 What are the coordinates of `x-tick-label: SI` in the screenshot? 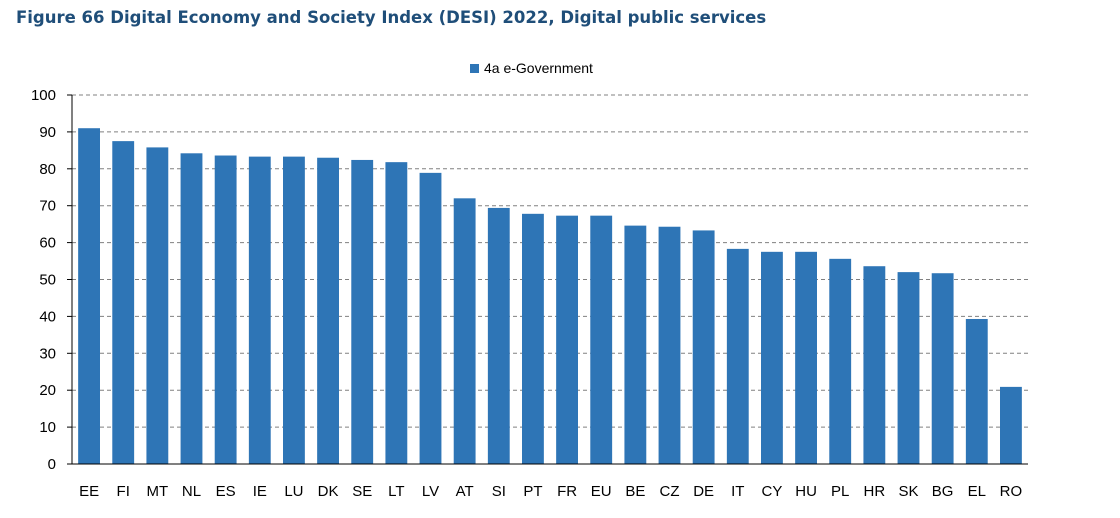 It's located at (499, 491).